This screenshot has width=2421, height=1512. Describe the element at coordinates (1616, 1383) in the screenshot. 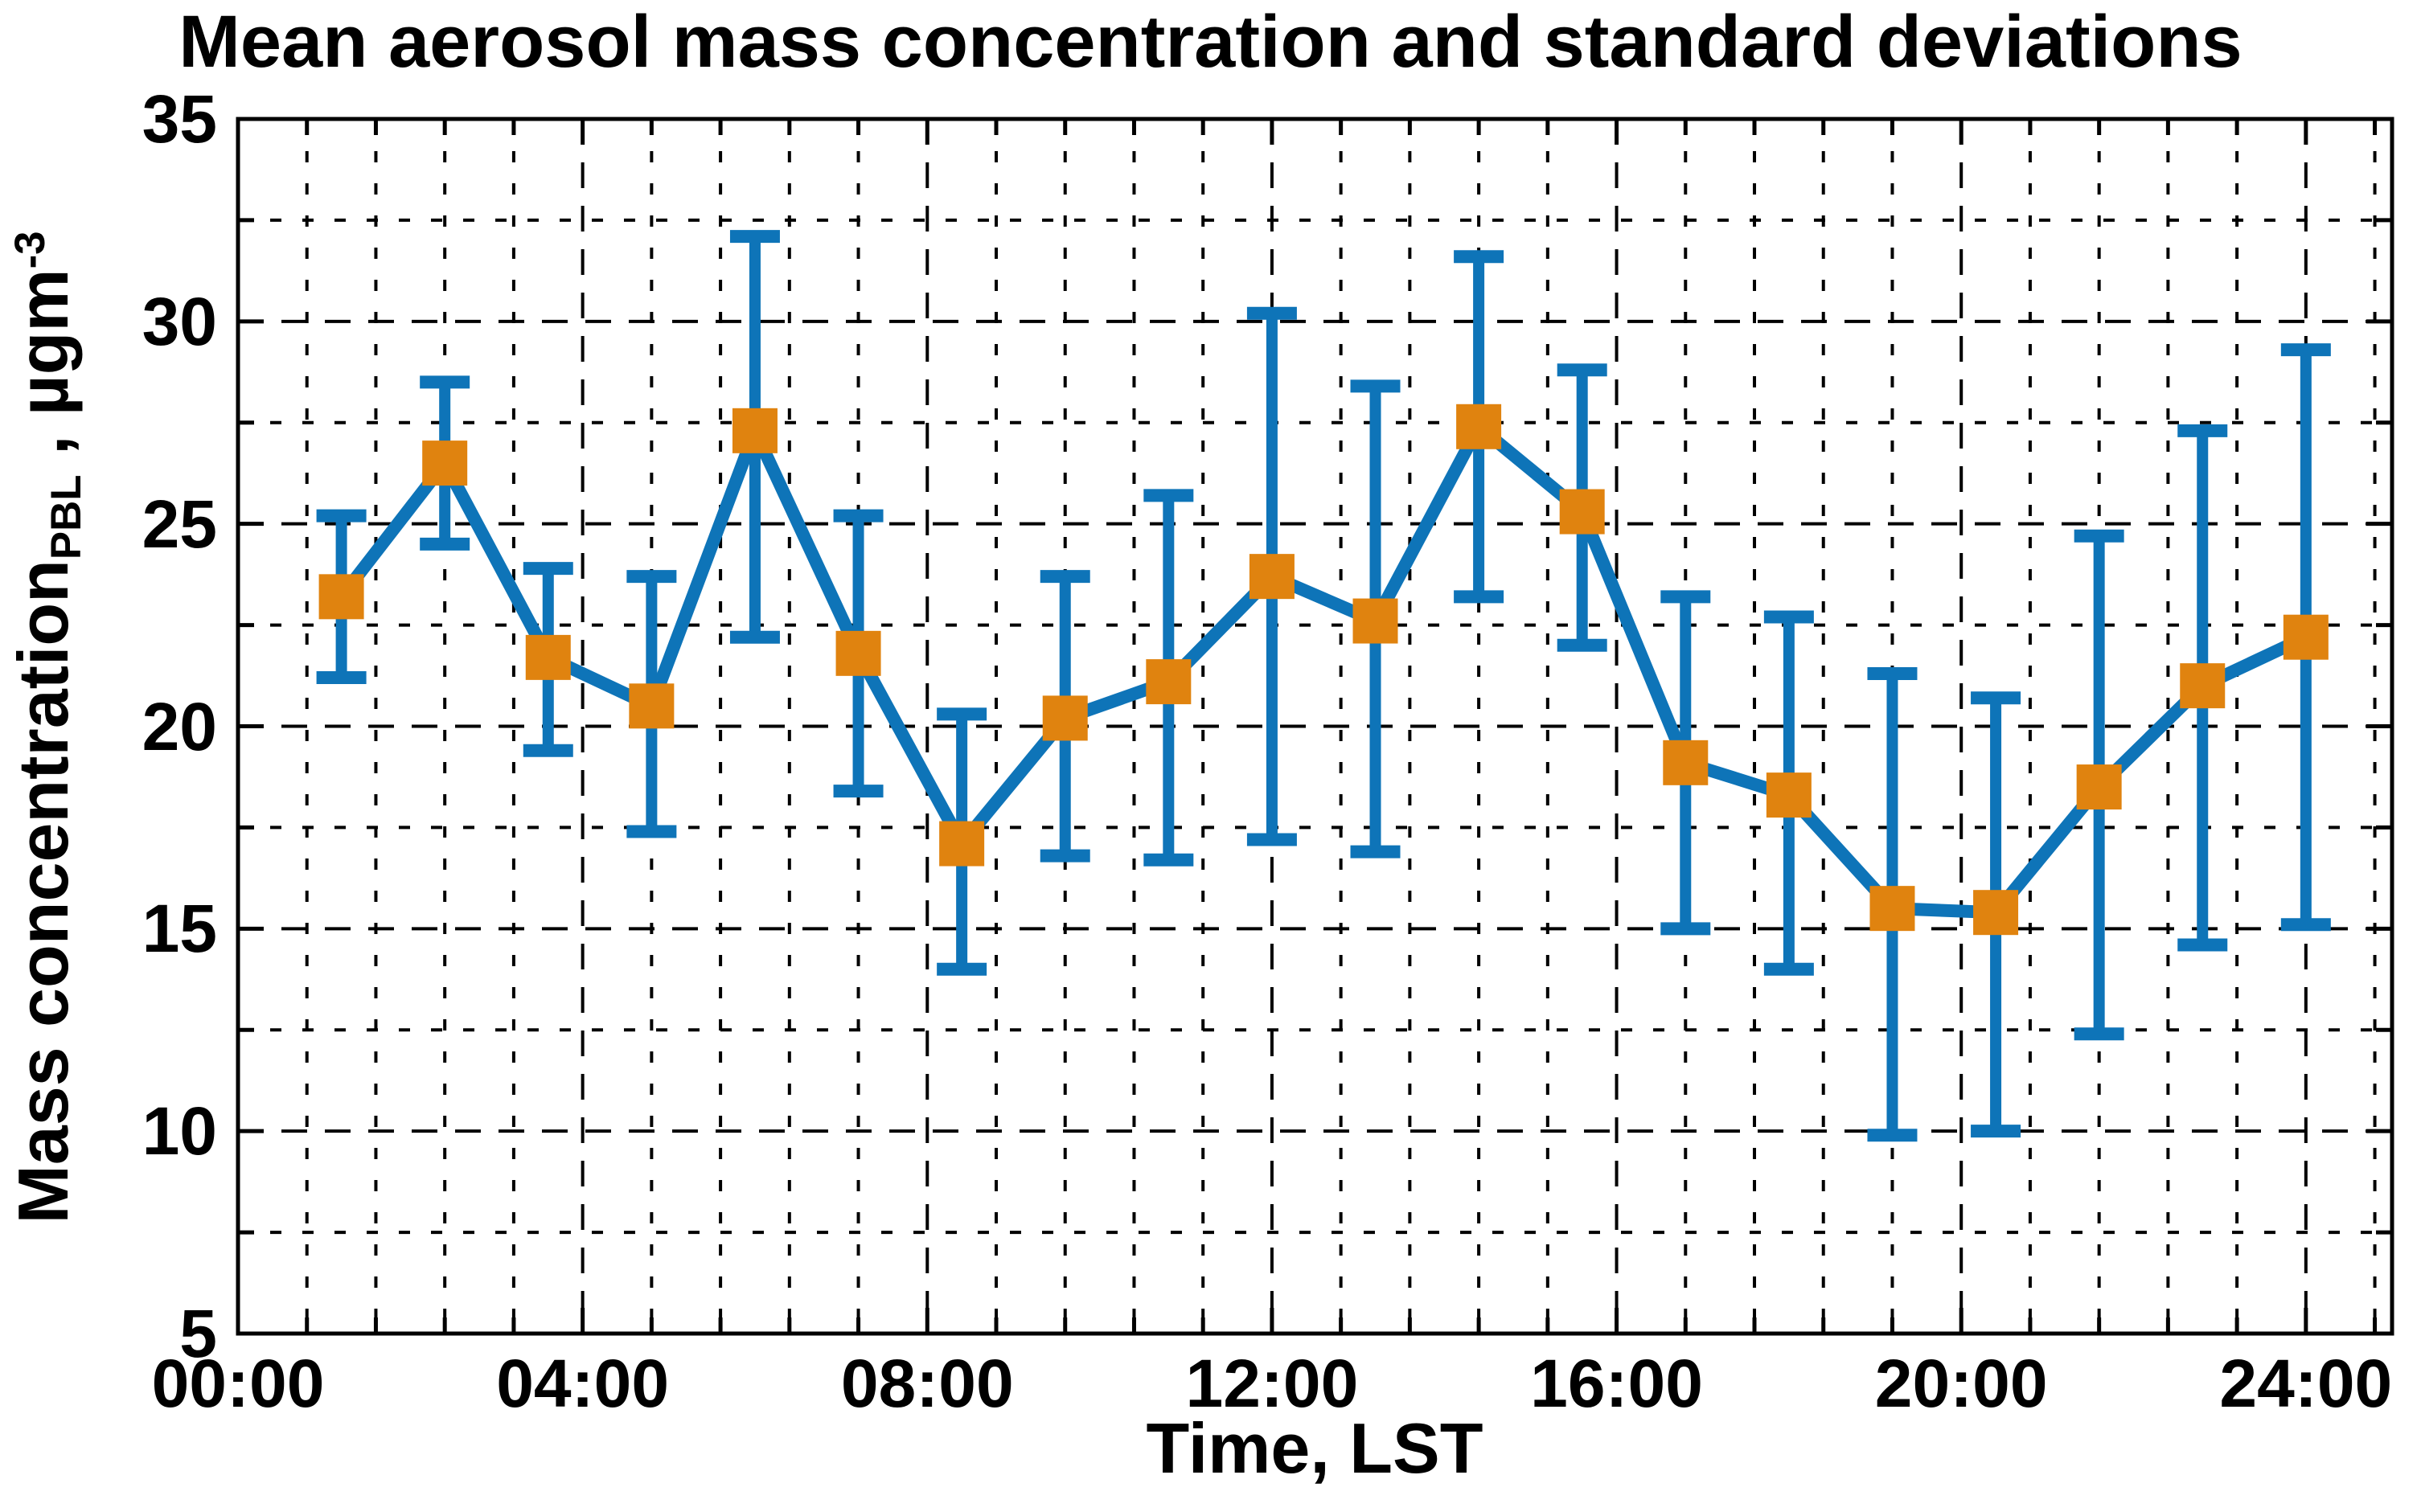

I see `x-tick-label: 16:00` at that location.